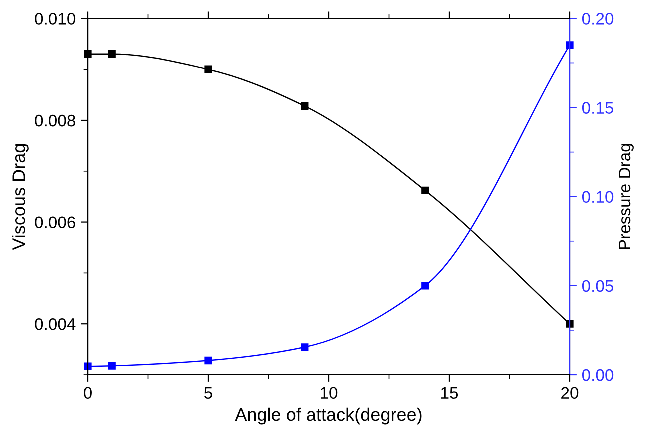  Describe the element at coordinates (598, 19) in the screenshot. I see `y2-tick-label: 0.20` at that location.